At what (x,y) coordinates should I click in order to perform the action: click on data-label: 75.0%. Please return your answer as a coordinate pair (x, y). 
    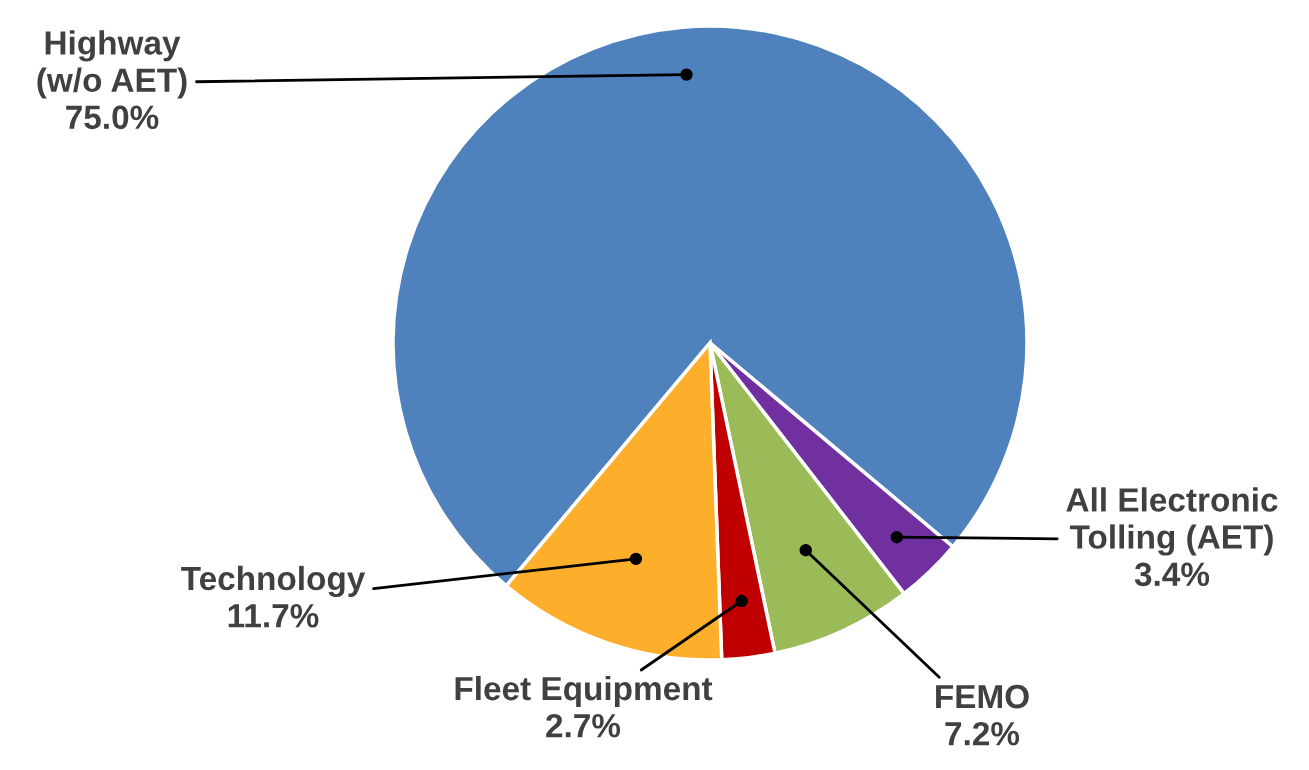
    Looking at the image, I should click on (112, 117).